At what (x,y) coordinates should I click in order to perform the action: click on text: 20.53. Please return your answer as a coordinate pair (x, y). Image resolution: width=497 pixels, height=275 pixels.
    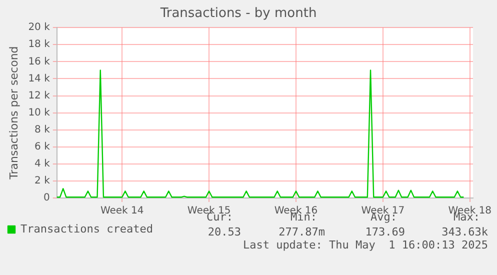
    Looking at the image, I should click on (224, 231).